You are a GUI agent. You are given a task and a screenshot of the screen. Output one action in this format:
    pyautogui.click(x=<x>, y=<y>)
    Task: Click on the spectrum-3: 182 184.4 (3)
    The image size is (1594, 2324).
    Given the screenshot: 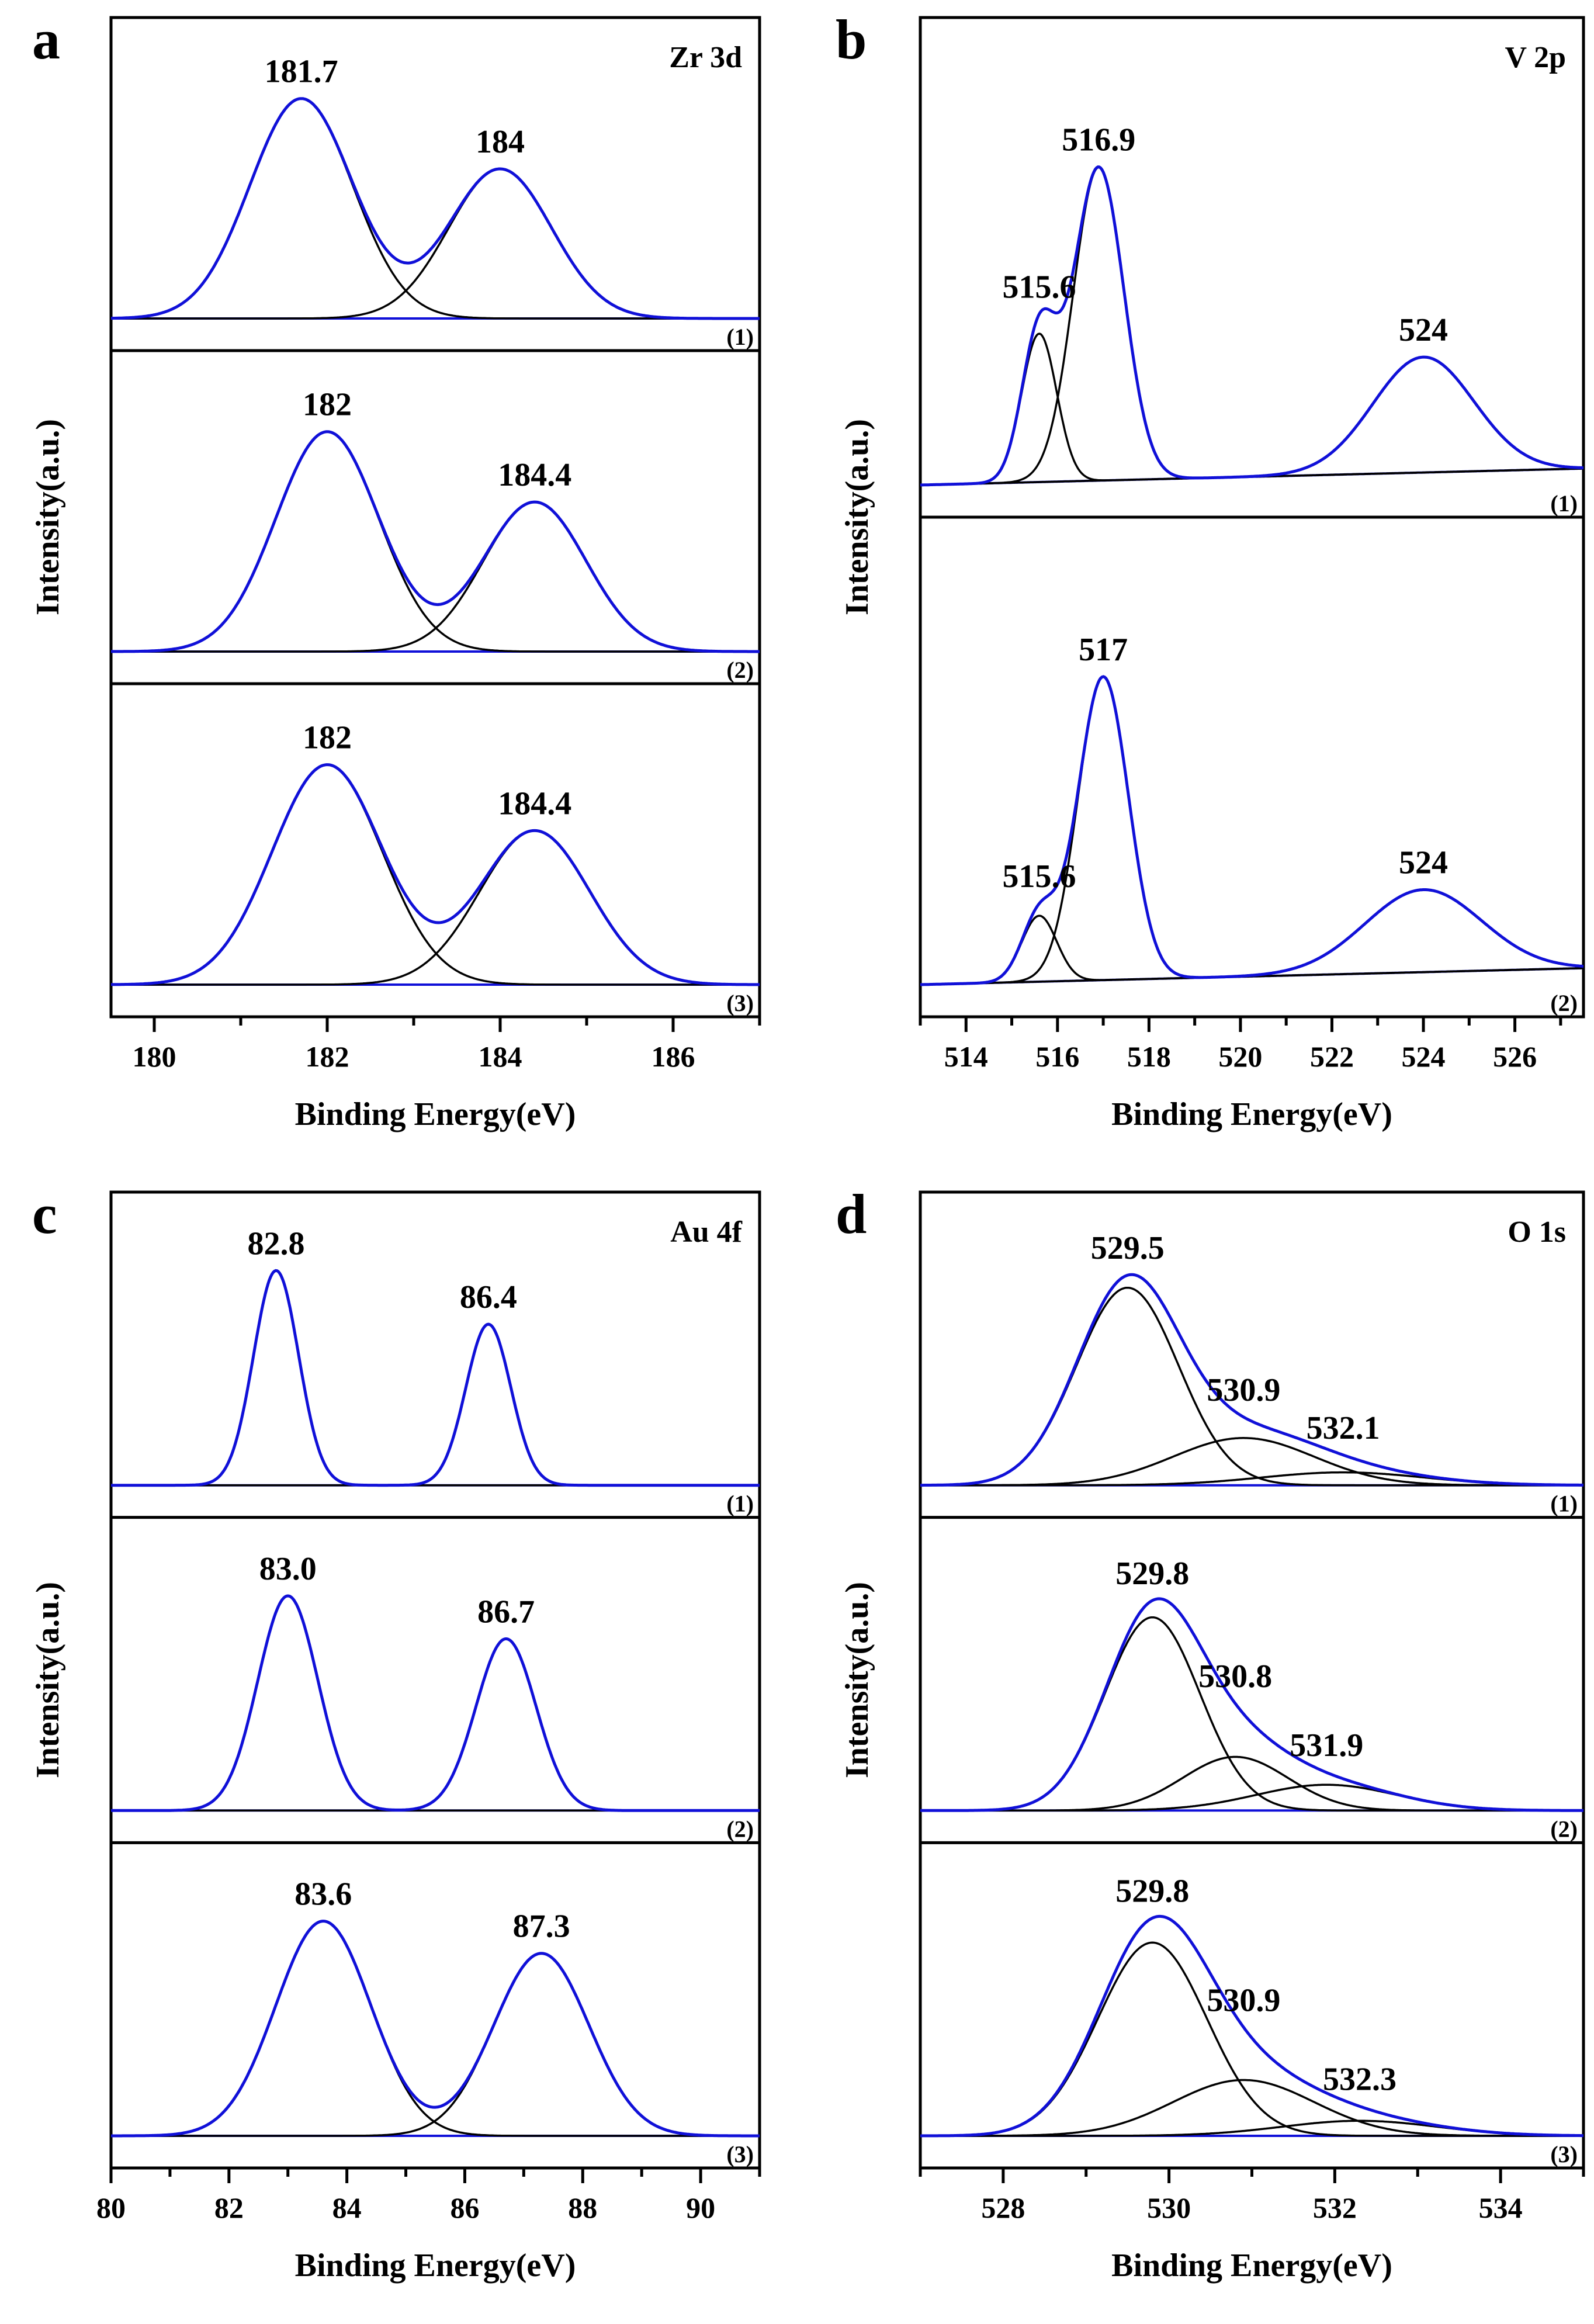 What is the action you would take?
    pyautogui.click(x=435, y=868)
    